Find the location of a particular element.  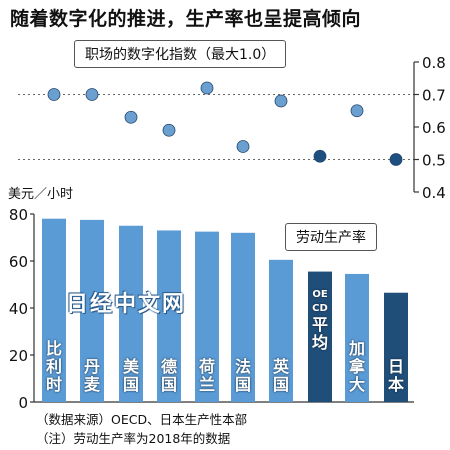

bar-label-9: 日本 is located at coordinates (395, 375).